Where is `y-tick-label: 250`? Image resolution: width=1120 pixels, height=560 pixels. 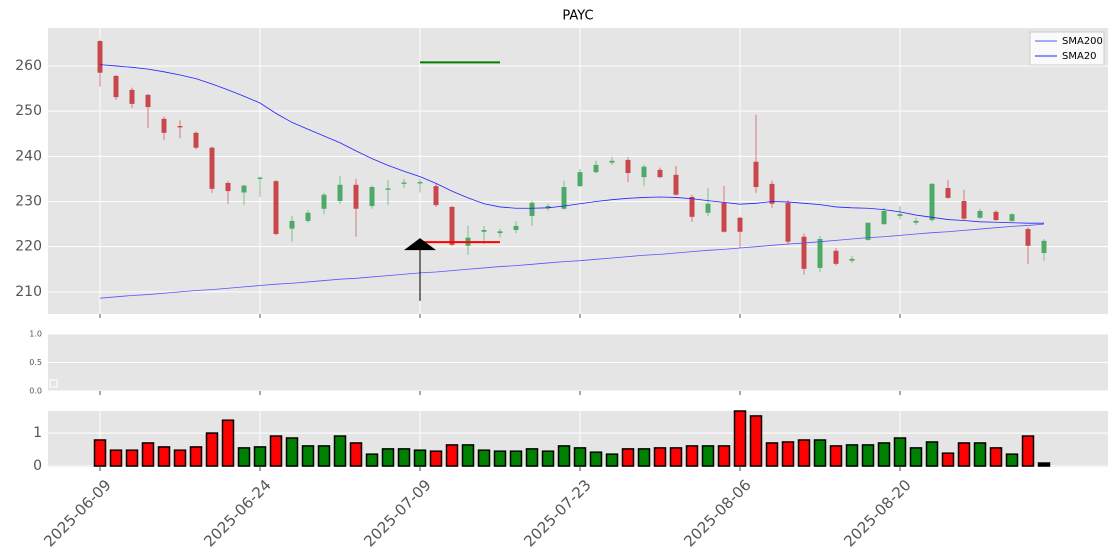
y-tick-label: 250 is located at coordinates (28, 111).